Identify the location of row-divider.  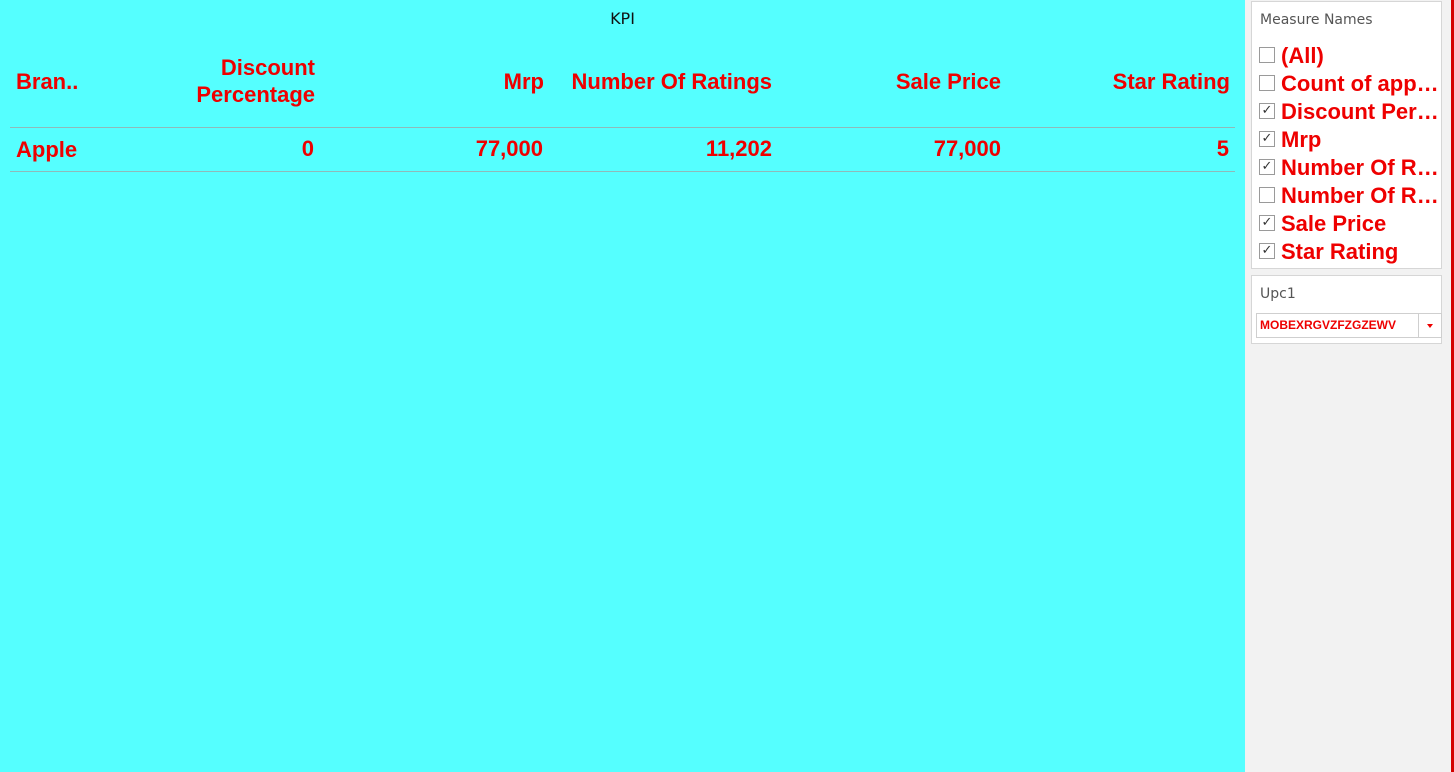
(622, 171).